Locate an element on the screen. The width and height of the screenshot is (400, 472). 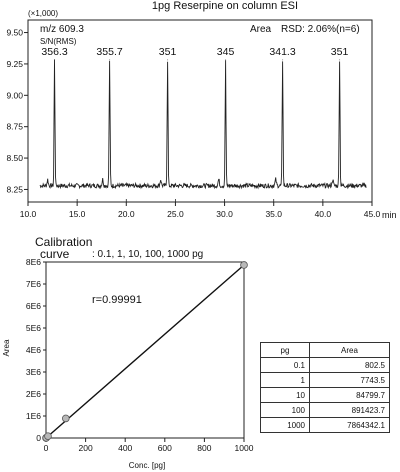
mz-annotation: m/z 609.3 is located at coordinates (62, 29).